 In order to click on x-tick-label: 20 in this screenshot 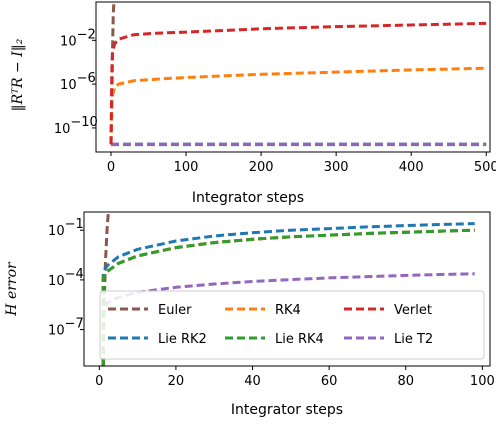, I will do `click(176, 381)`.